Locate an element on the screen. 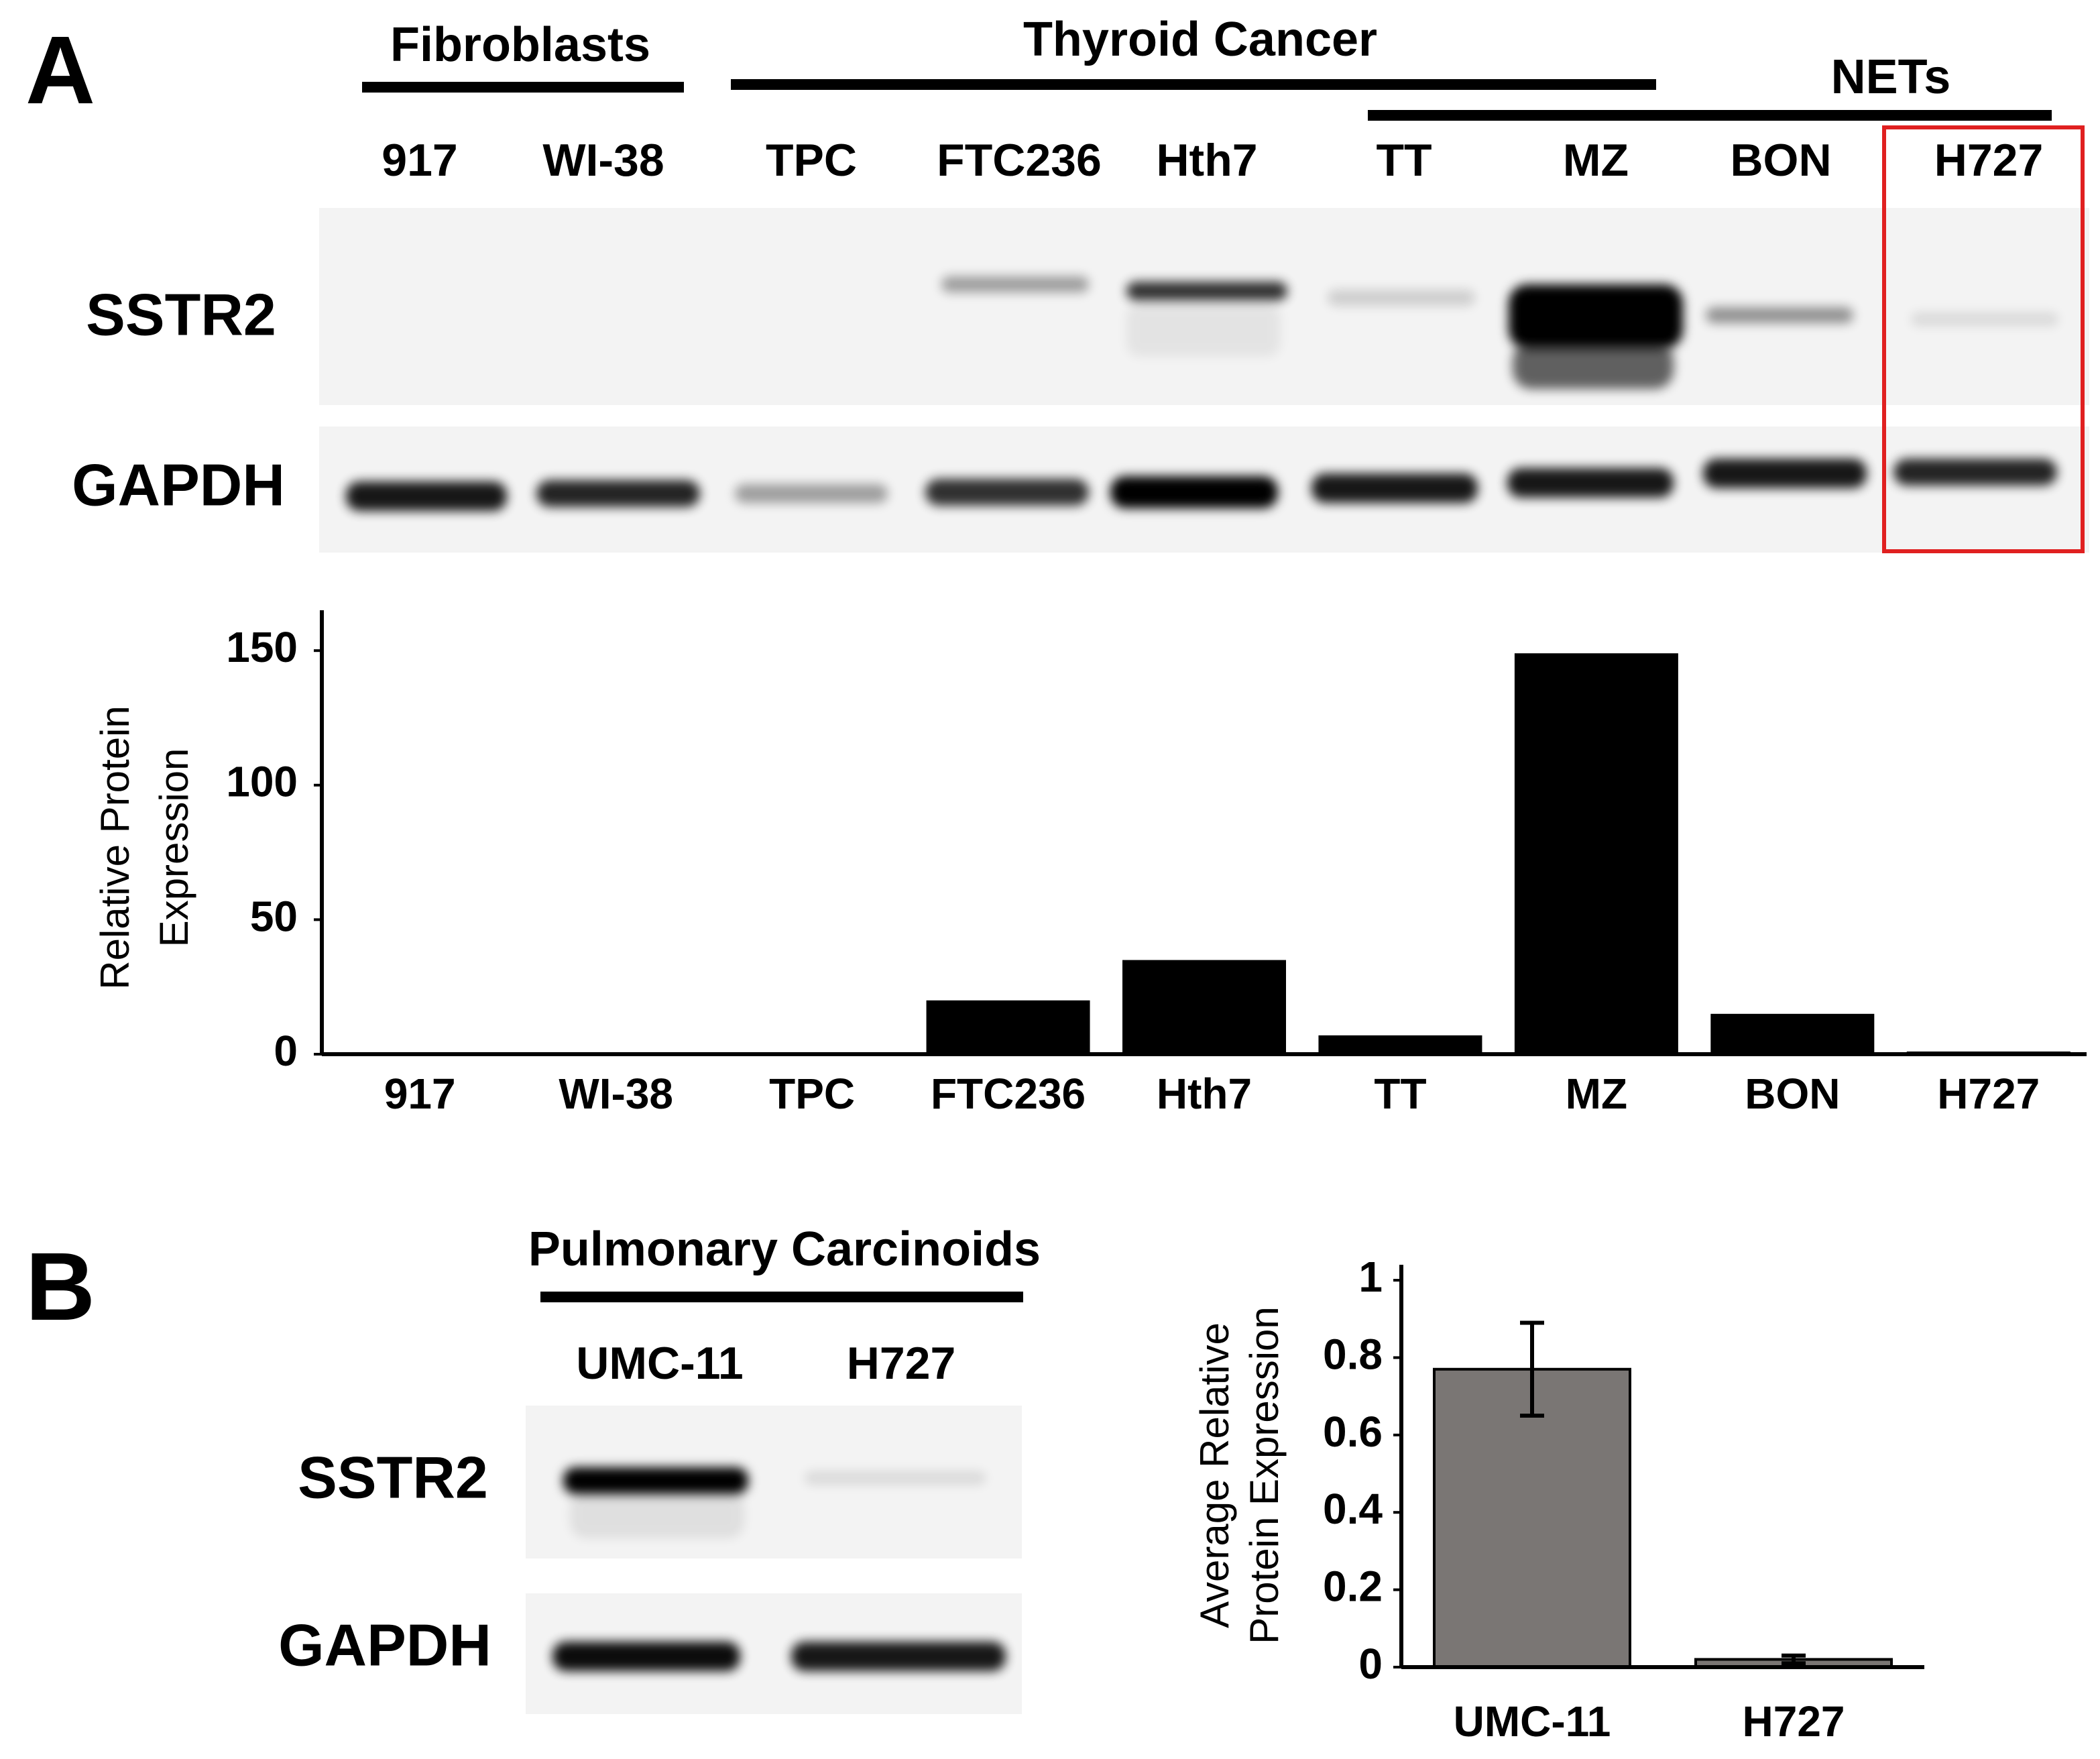 The height and width of the screenshot is (1759, 2100). y-tick-label: 1 is located at coordinates (1370, 1277).